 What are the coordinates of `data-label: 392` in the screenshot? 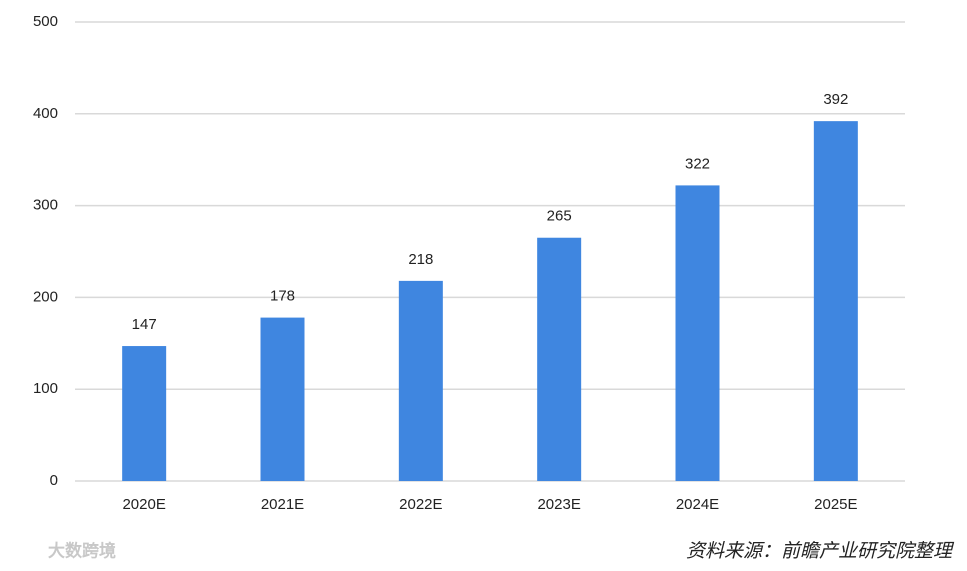 It's located at (835, 99).